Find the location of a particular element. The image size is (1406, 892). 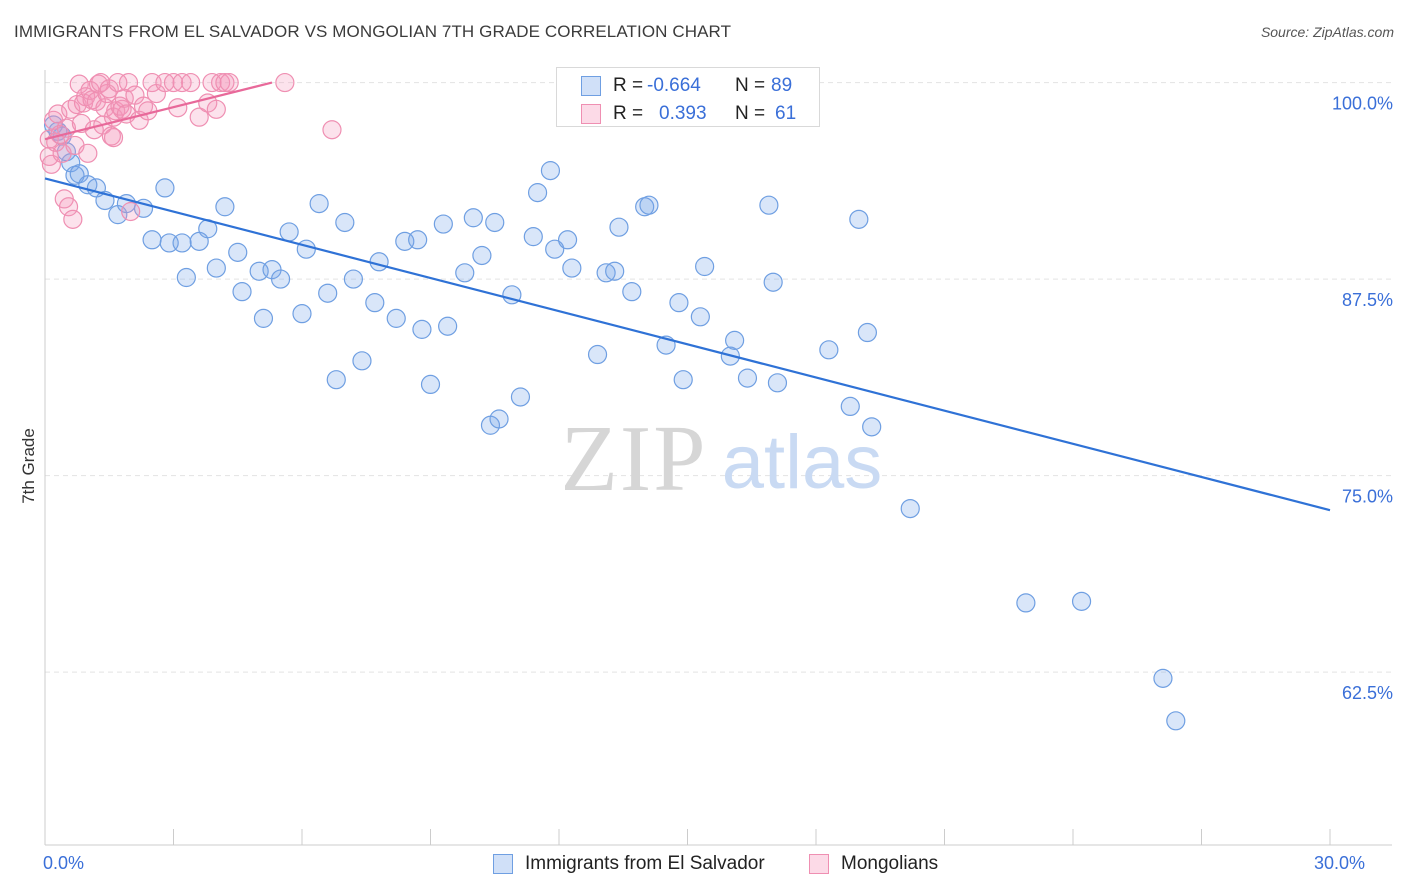

legend-item-el-salvador: Immigrants from El Salvador is located at coordinates (629, 864).